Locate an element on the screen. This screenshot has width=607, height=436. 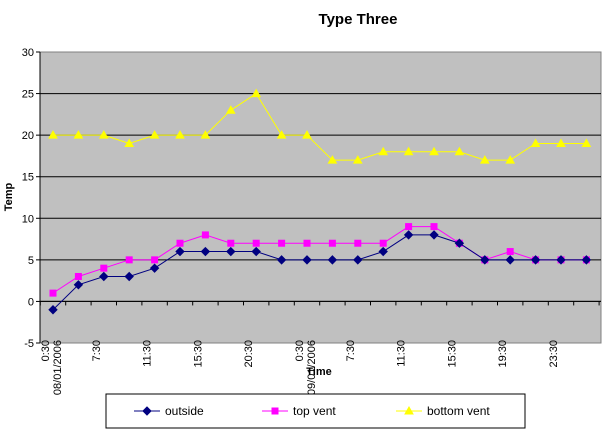
legend-label: outside is located at coordinates (184, 411).